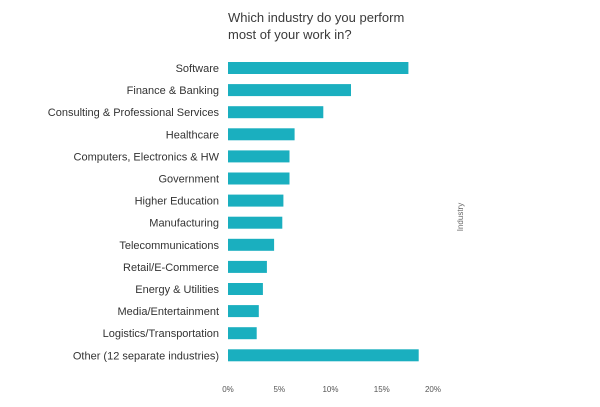 Image resolution: width=600 pixels, height=407 pixels. I want to click on category-label-11: Media/Entertainment, so click(169, 312).